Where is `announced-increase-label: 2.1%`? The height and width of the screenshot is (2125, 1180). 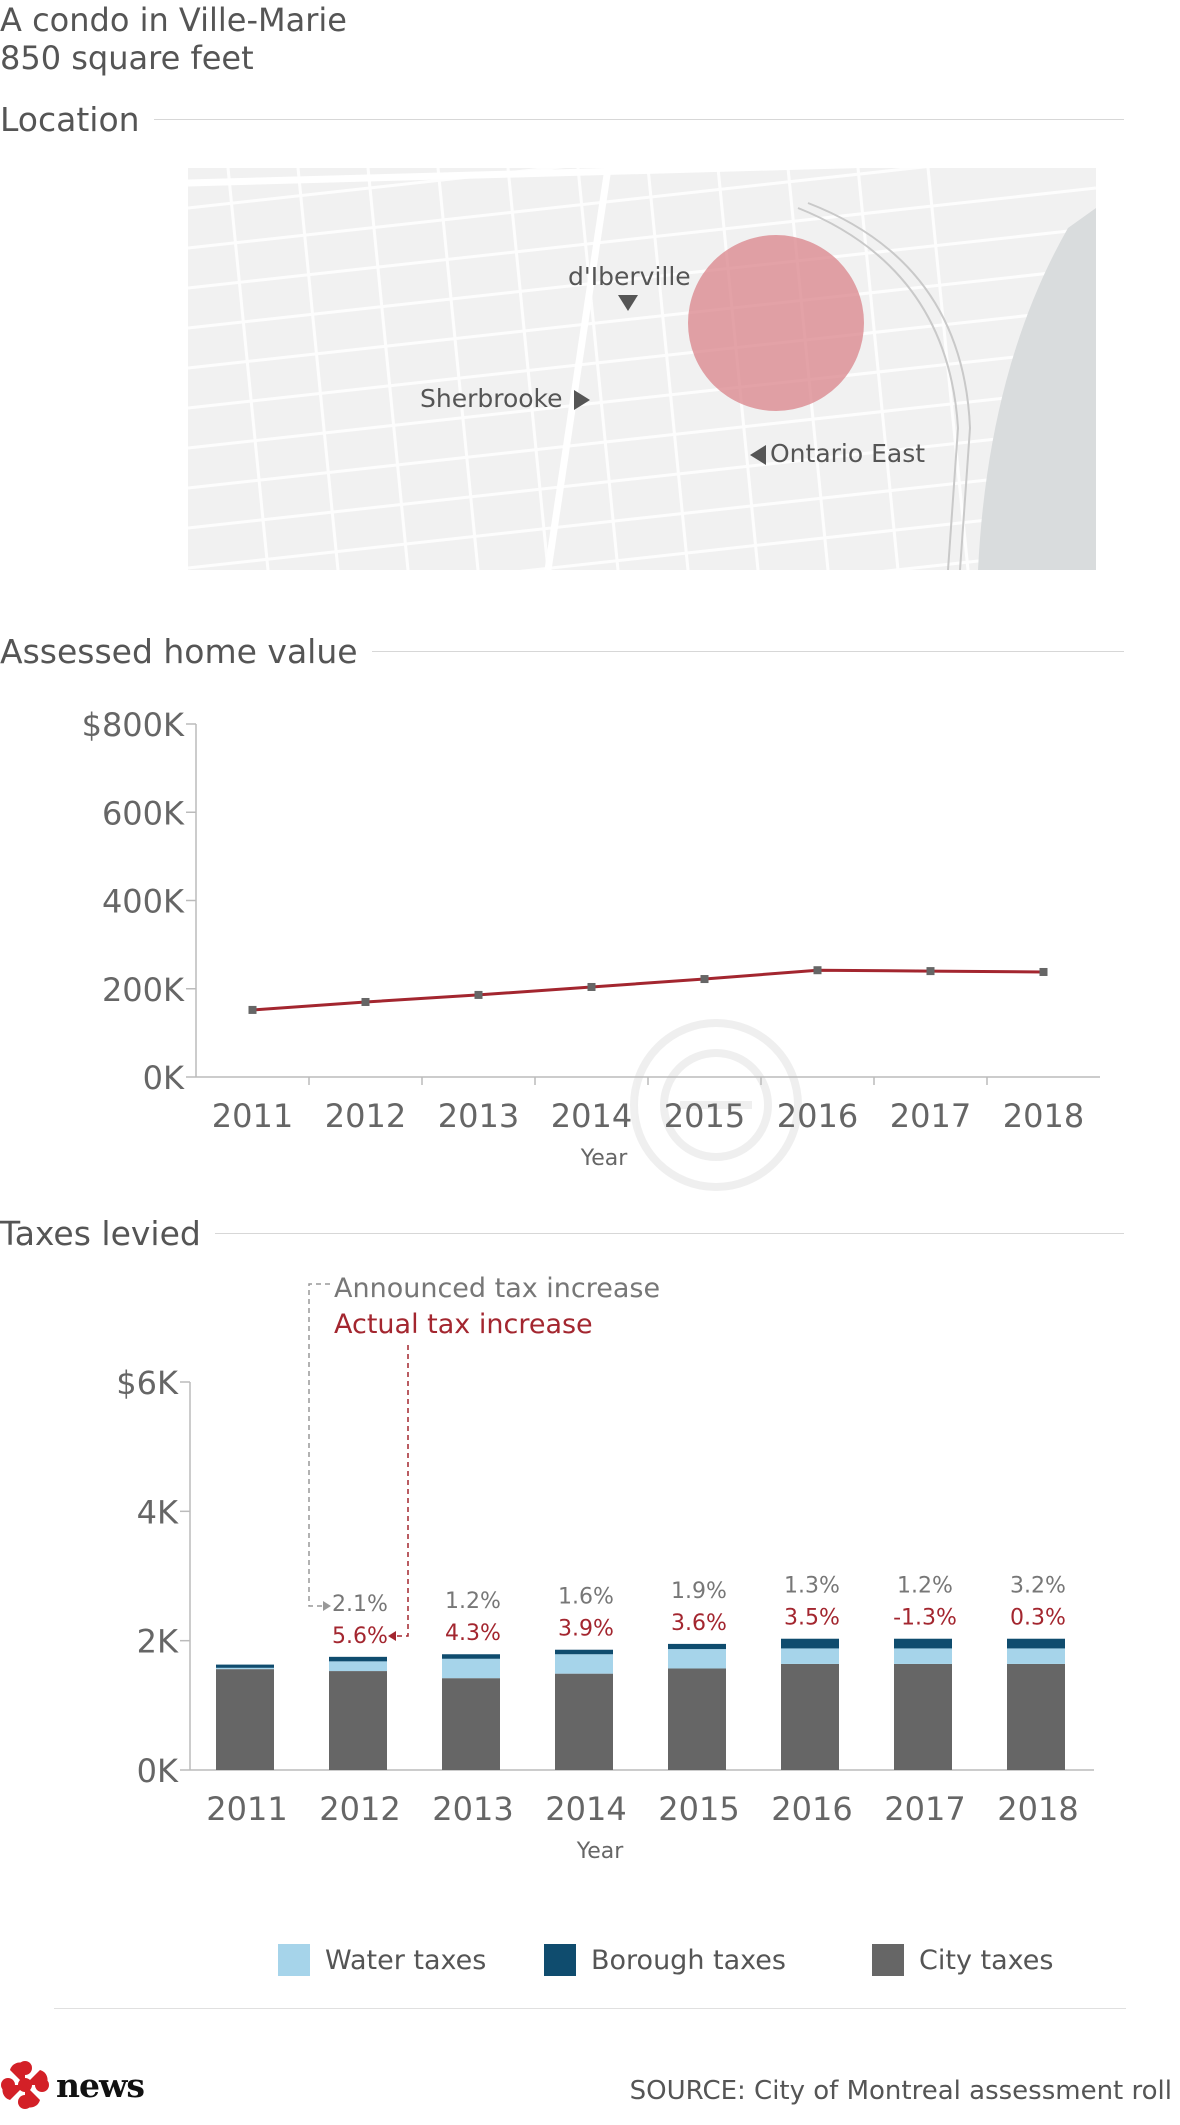 announced-increase-label: 2.1% is located at coordinates (360, 1604).